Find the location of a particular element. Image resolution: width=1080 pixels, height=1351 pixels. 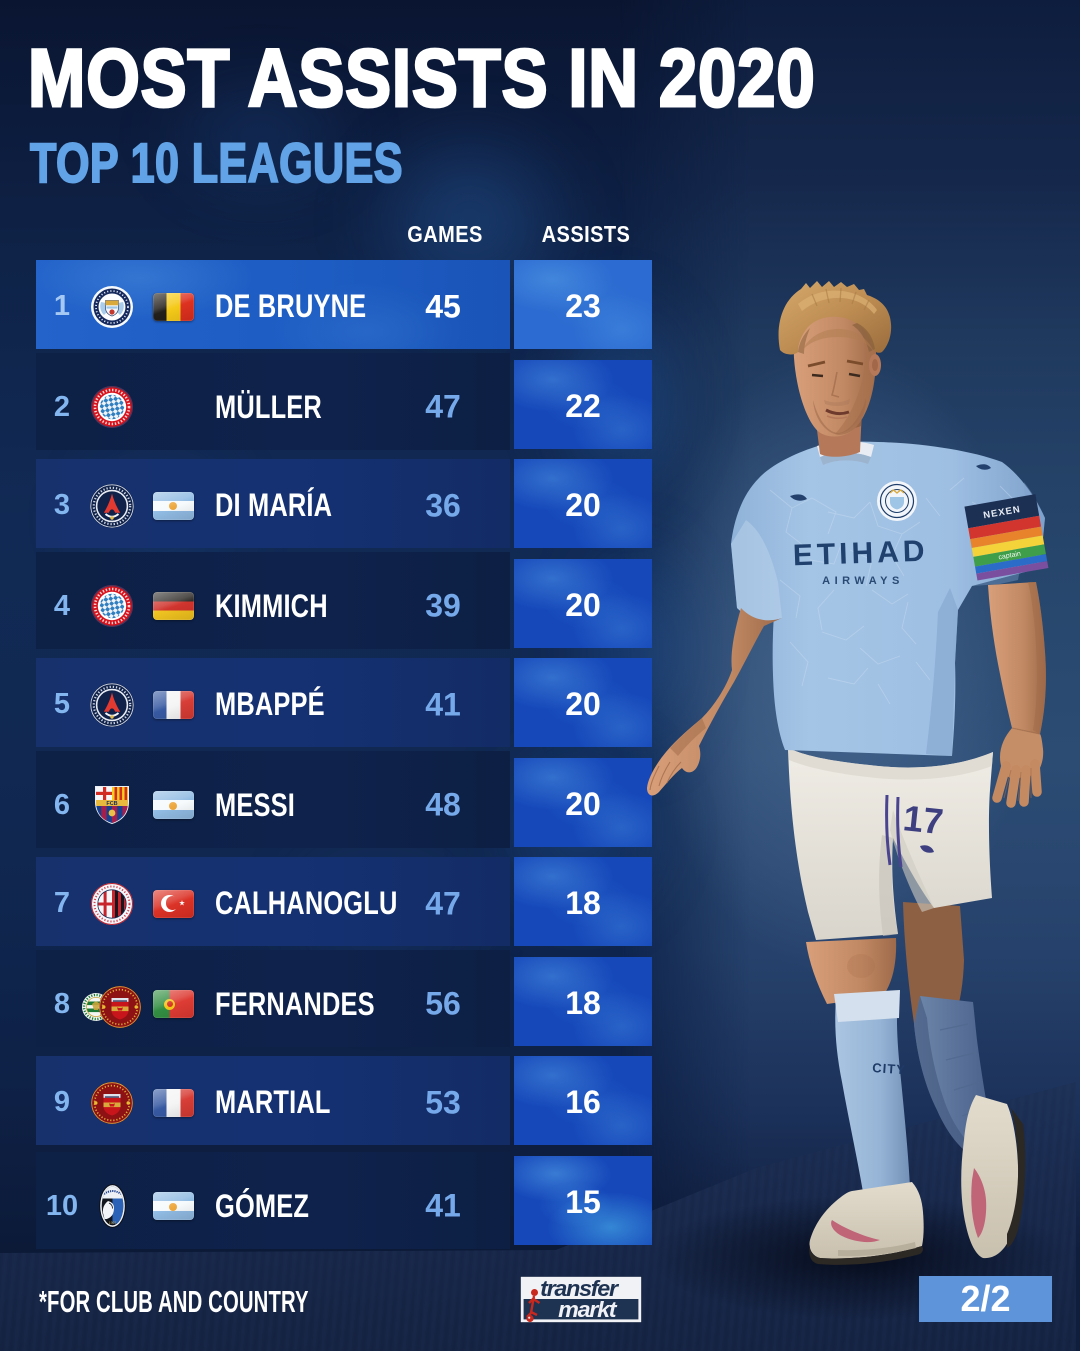

svg-text: 1907 is located at coordinates (112, 1223).